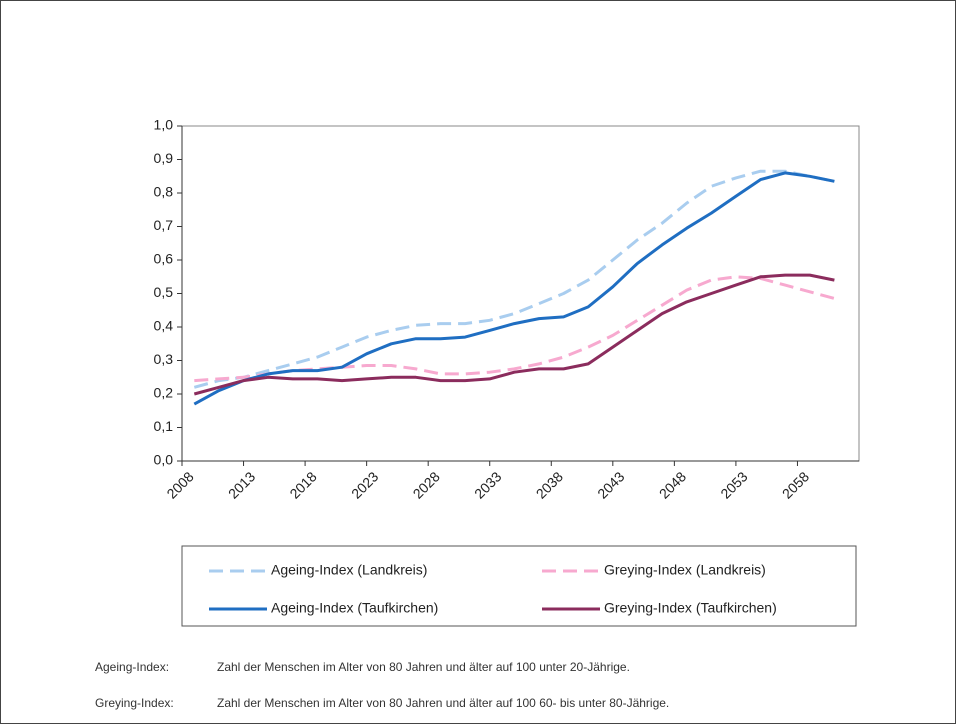 The image size is (956, 724). What do you see at coordinates (672, 484) in the screenshot?
I see `x-tick-label: 2048` at bounding box center [672, 484].